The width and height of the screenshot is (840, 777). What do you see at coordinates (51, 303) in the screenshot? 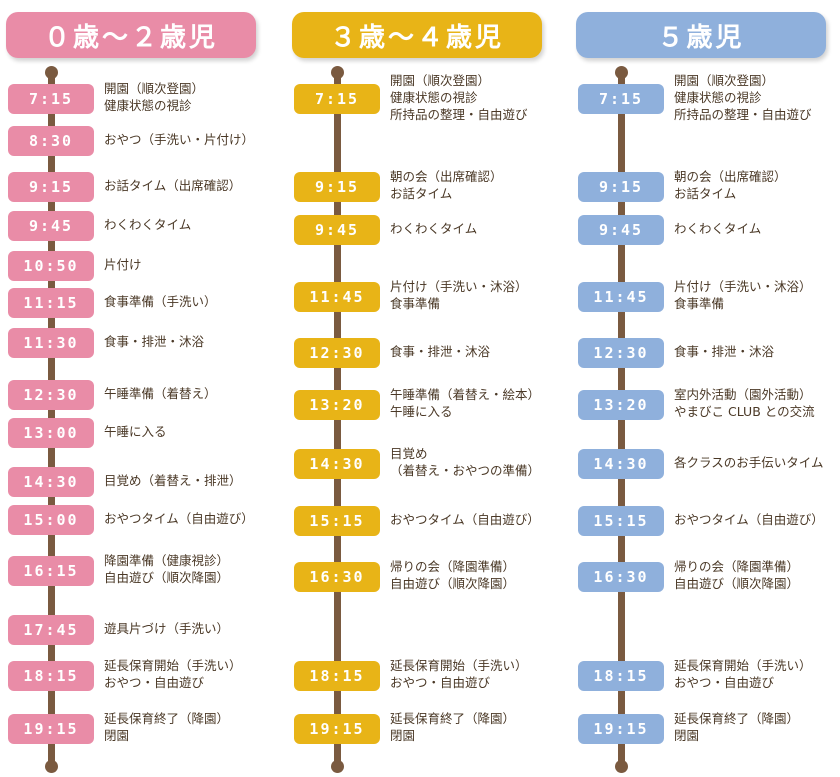
I see `time-badge: 11:15` at bounding box center [51, 303].